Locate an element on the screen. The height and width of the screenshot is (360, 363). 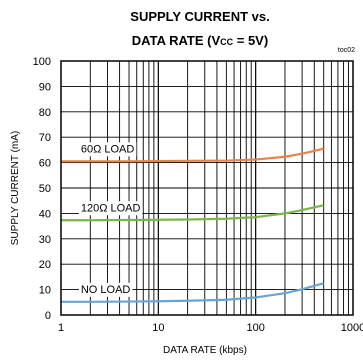
y-tick-label: 30 is located at coordinates (45, 240).